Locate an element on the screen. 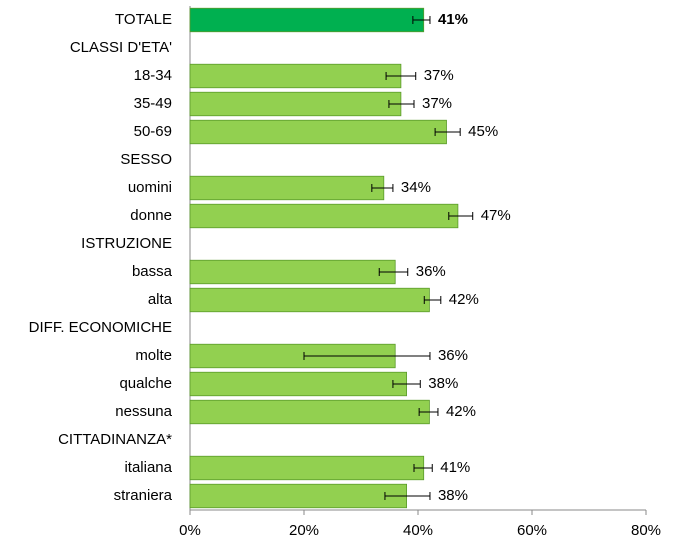 This screenshot has height=547, width=680. x-tick-label: 60% is located at coordinates (532, 530).